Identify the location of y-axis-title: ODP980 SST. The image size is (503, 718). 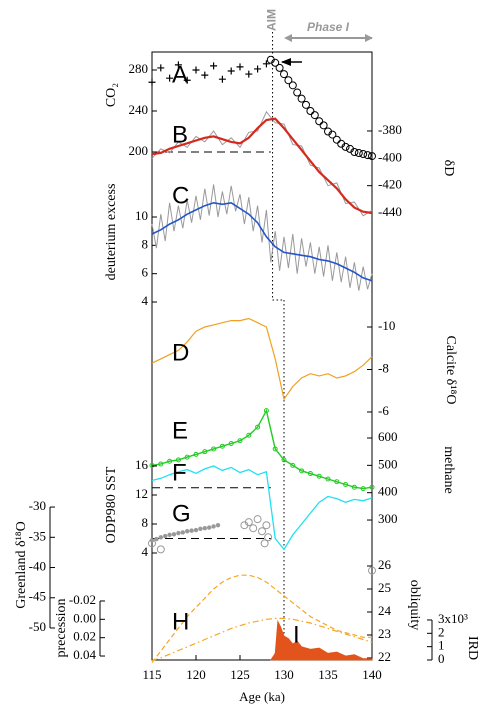
(111, 504).